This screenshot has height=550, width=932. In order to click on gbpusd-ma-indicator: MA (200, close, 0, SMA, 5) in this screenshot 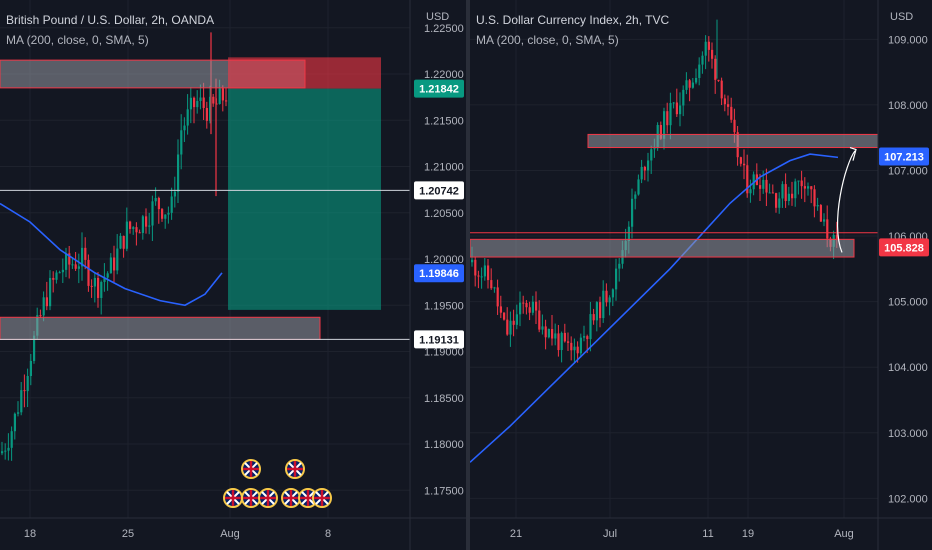, I will do `click(77, 40)`.